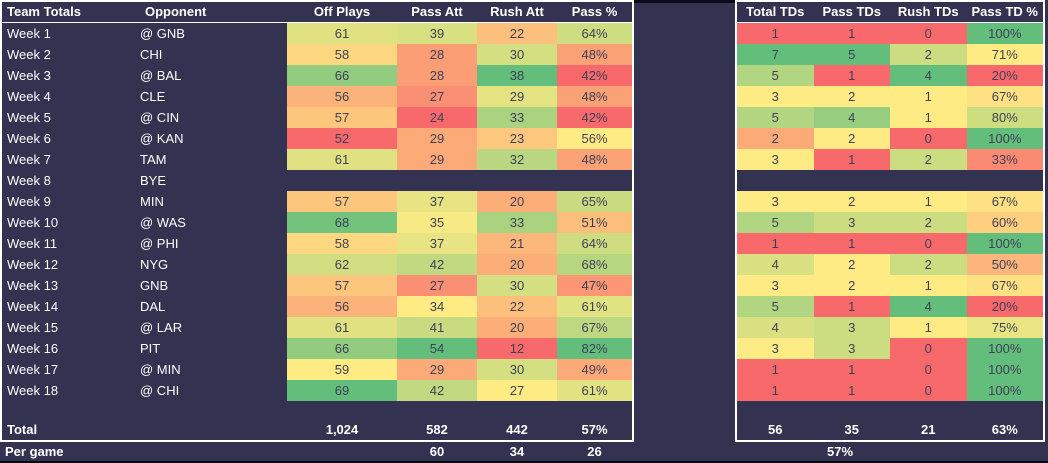  Describe the element at coordinates (153, 159) in the screenshot. I see `opponent-cell: TAM` at that location.